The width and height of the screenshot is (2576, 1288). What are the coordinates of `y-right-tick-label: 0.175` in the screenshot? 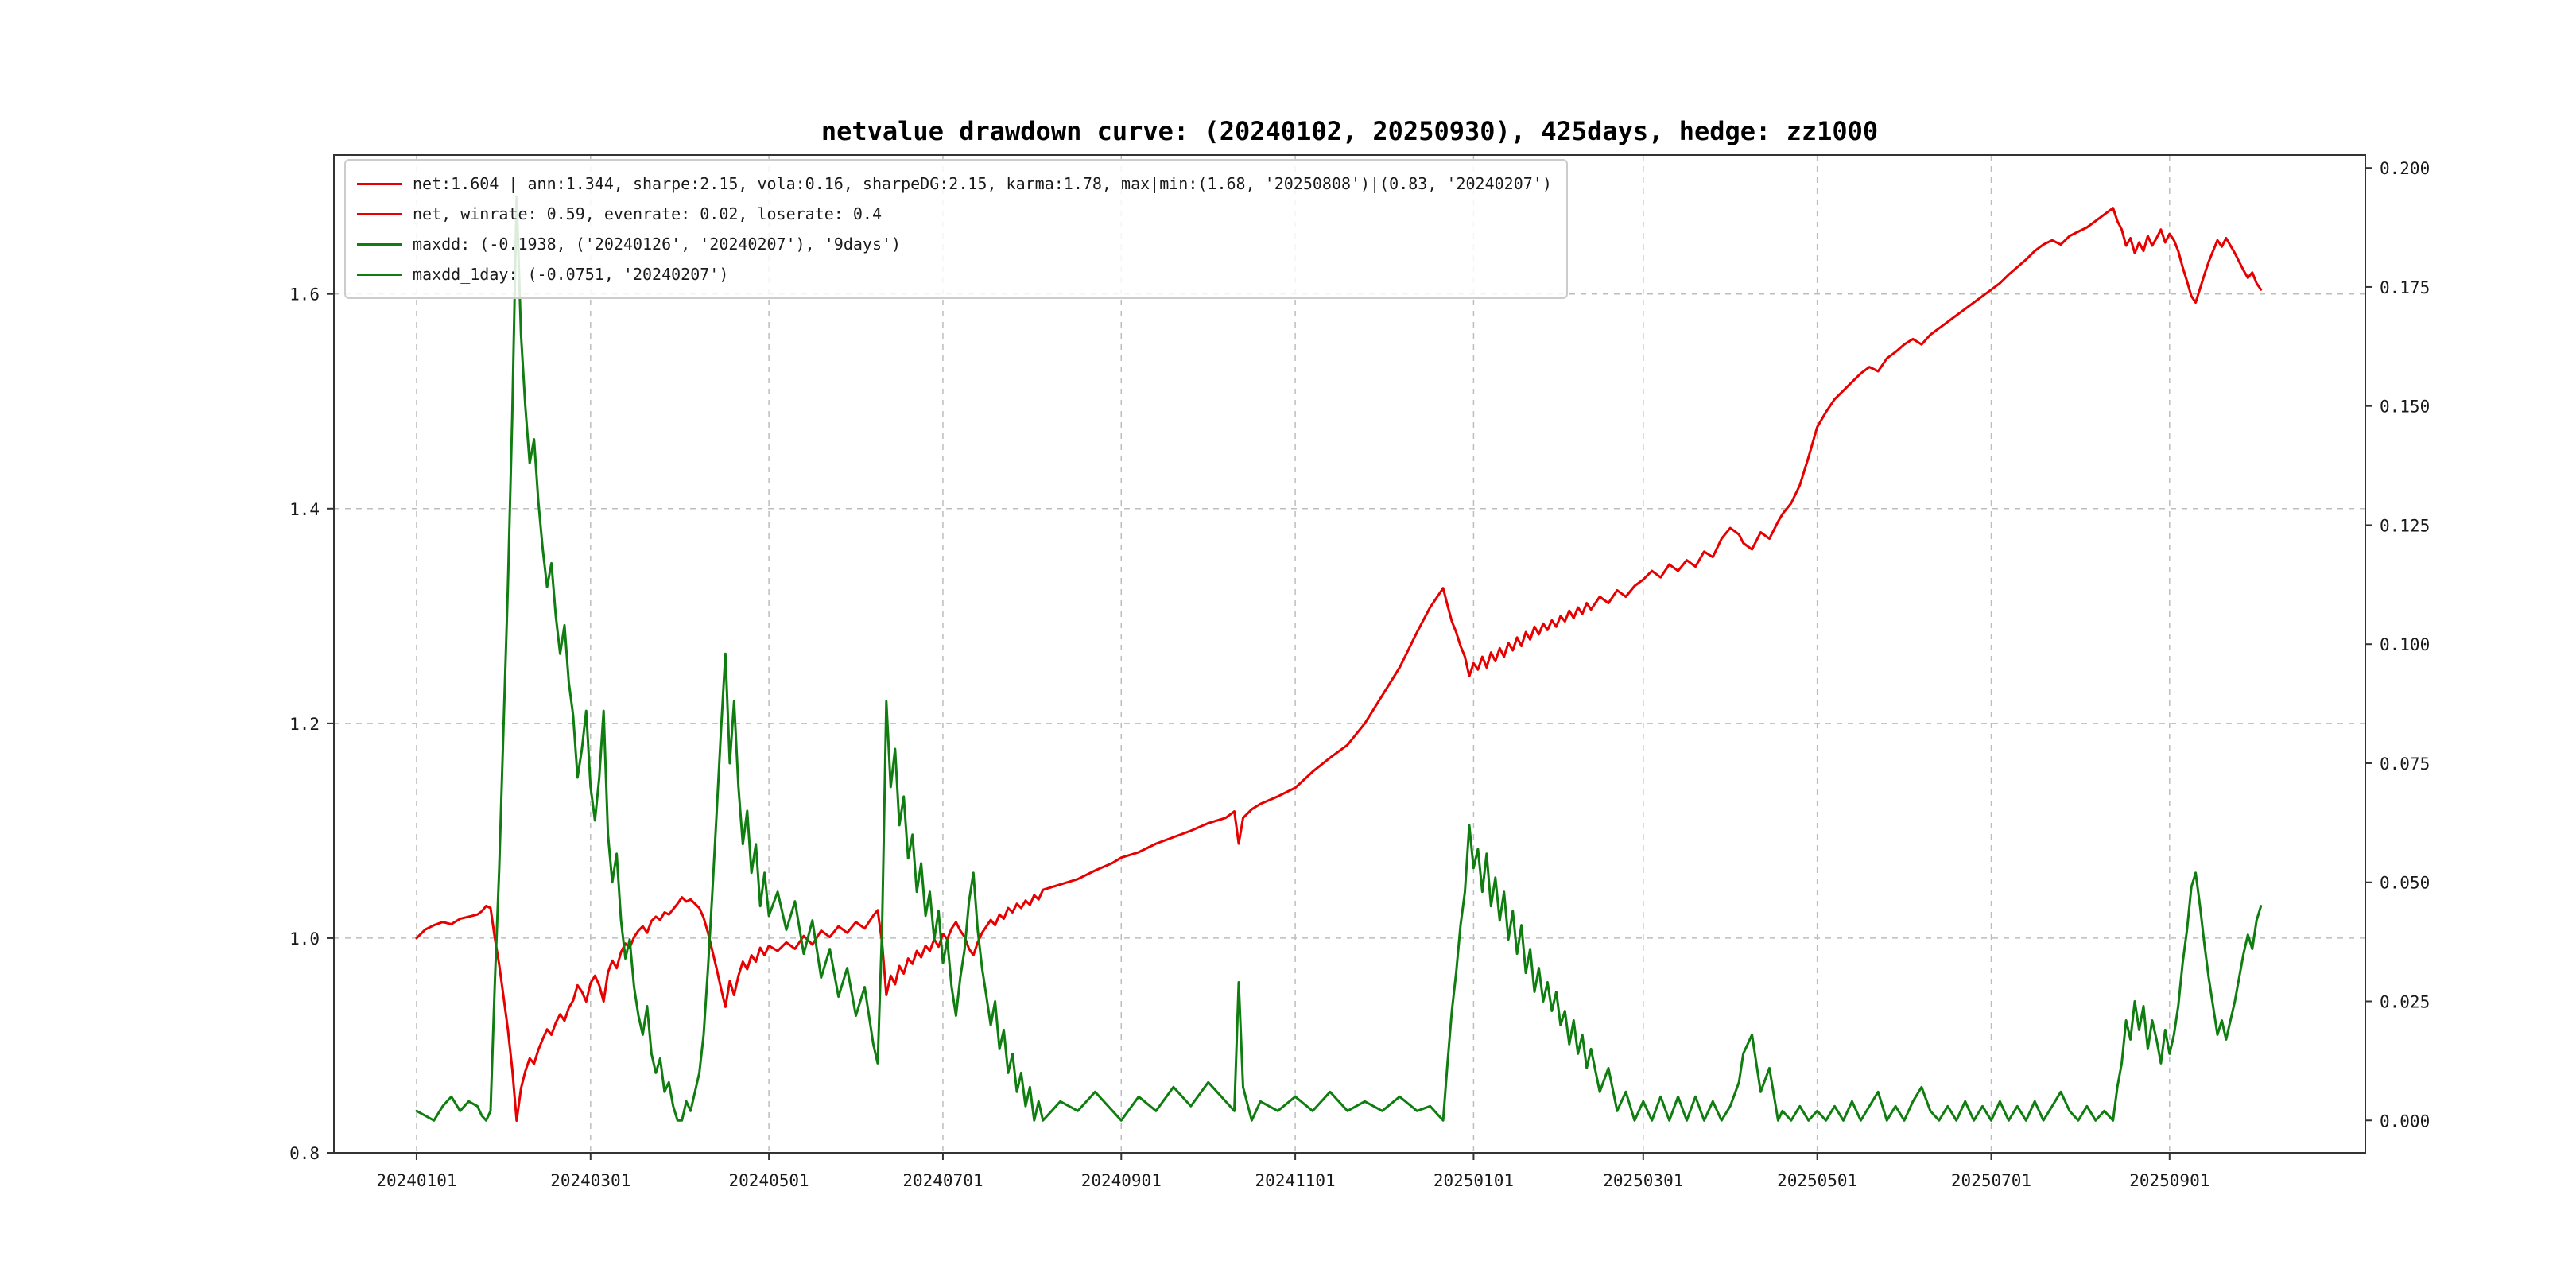 It's located at (2405, 287).